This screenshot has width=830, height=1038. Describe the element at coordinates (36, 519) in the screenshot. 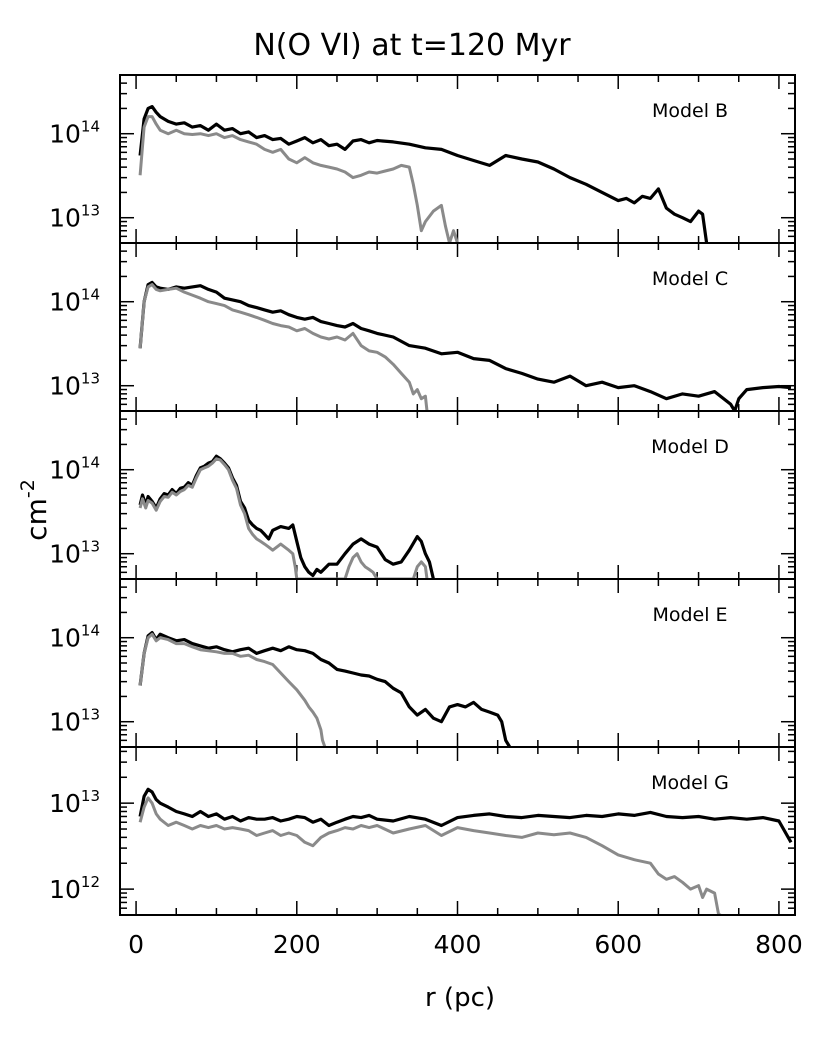

I see `y-axis-label-base: cm` at that location.